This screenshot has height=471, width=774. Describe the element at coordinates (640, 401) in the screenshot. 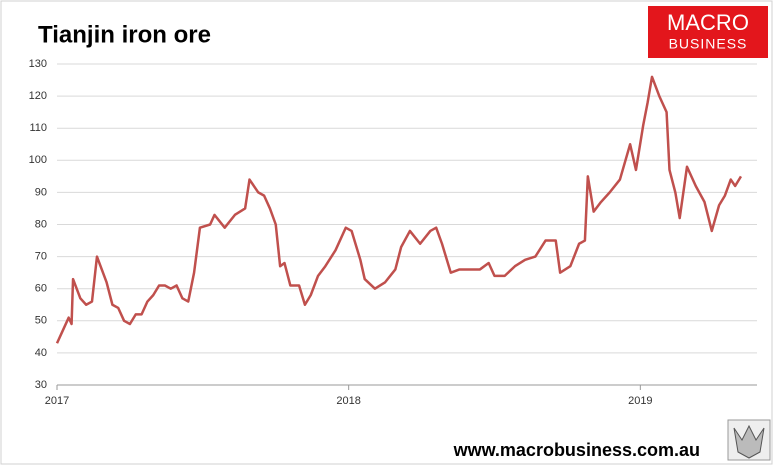

I see `x-tick-label: 2019` at that location.